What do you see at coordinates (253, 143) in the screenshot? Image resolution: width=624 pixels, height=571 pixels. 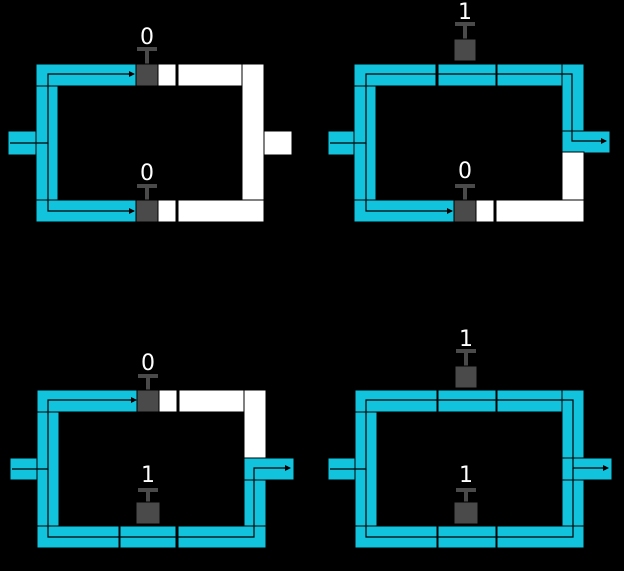 I see `right-dry-pipe` at bounding box center [253, 143].